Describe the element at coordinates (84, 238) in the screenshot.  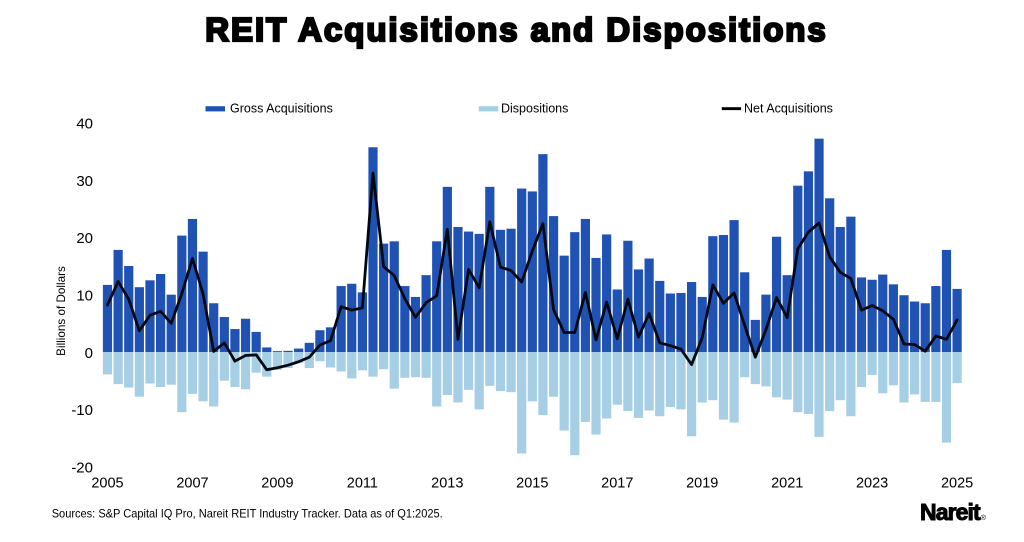
I see `svg-text: 20` at that location.